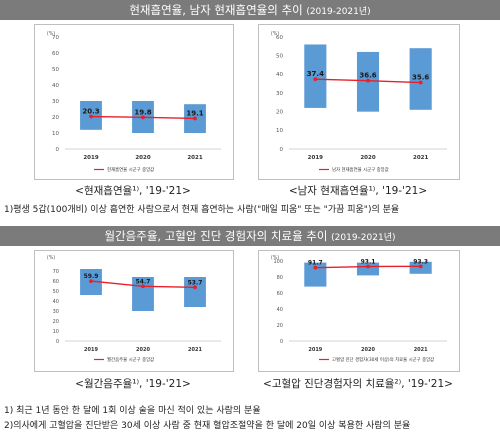 The image size is (500, 433). What do you see at coordinates (133, 384) in the screenshot?
I see `caption-drinking: <월간음주율¹⁾, '19-'21>` at bounding box center [133, 384].